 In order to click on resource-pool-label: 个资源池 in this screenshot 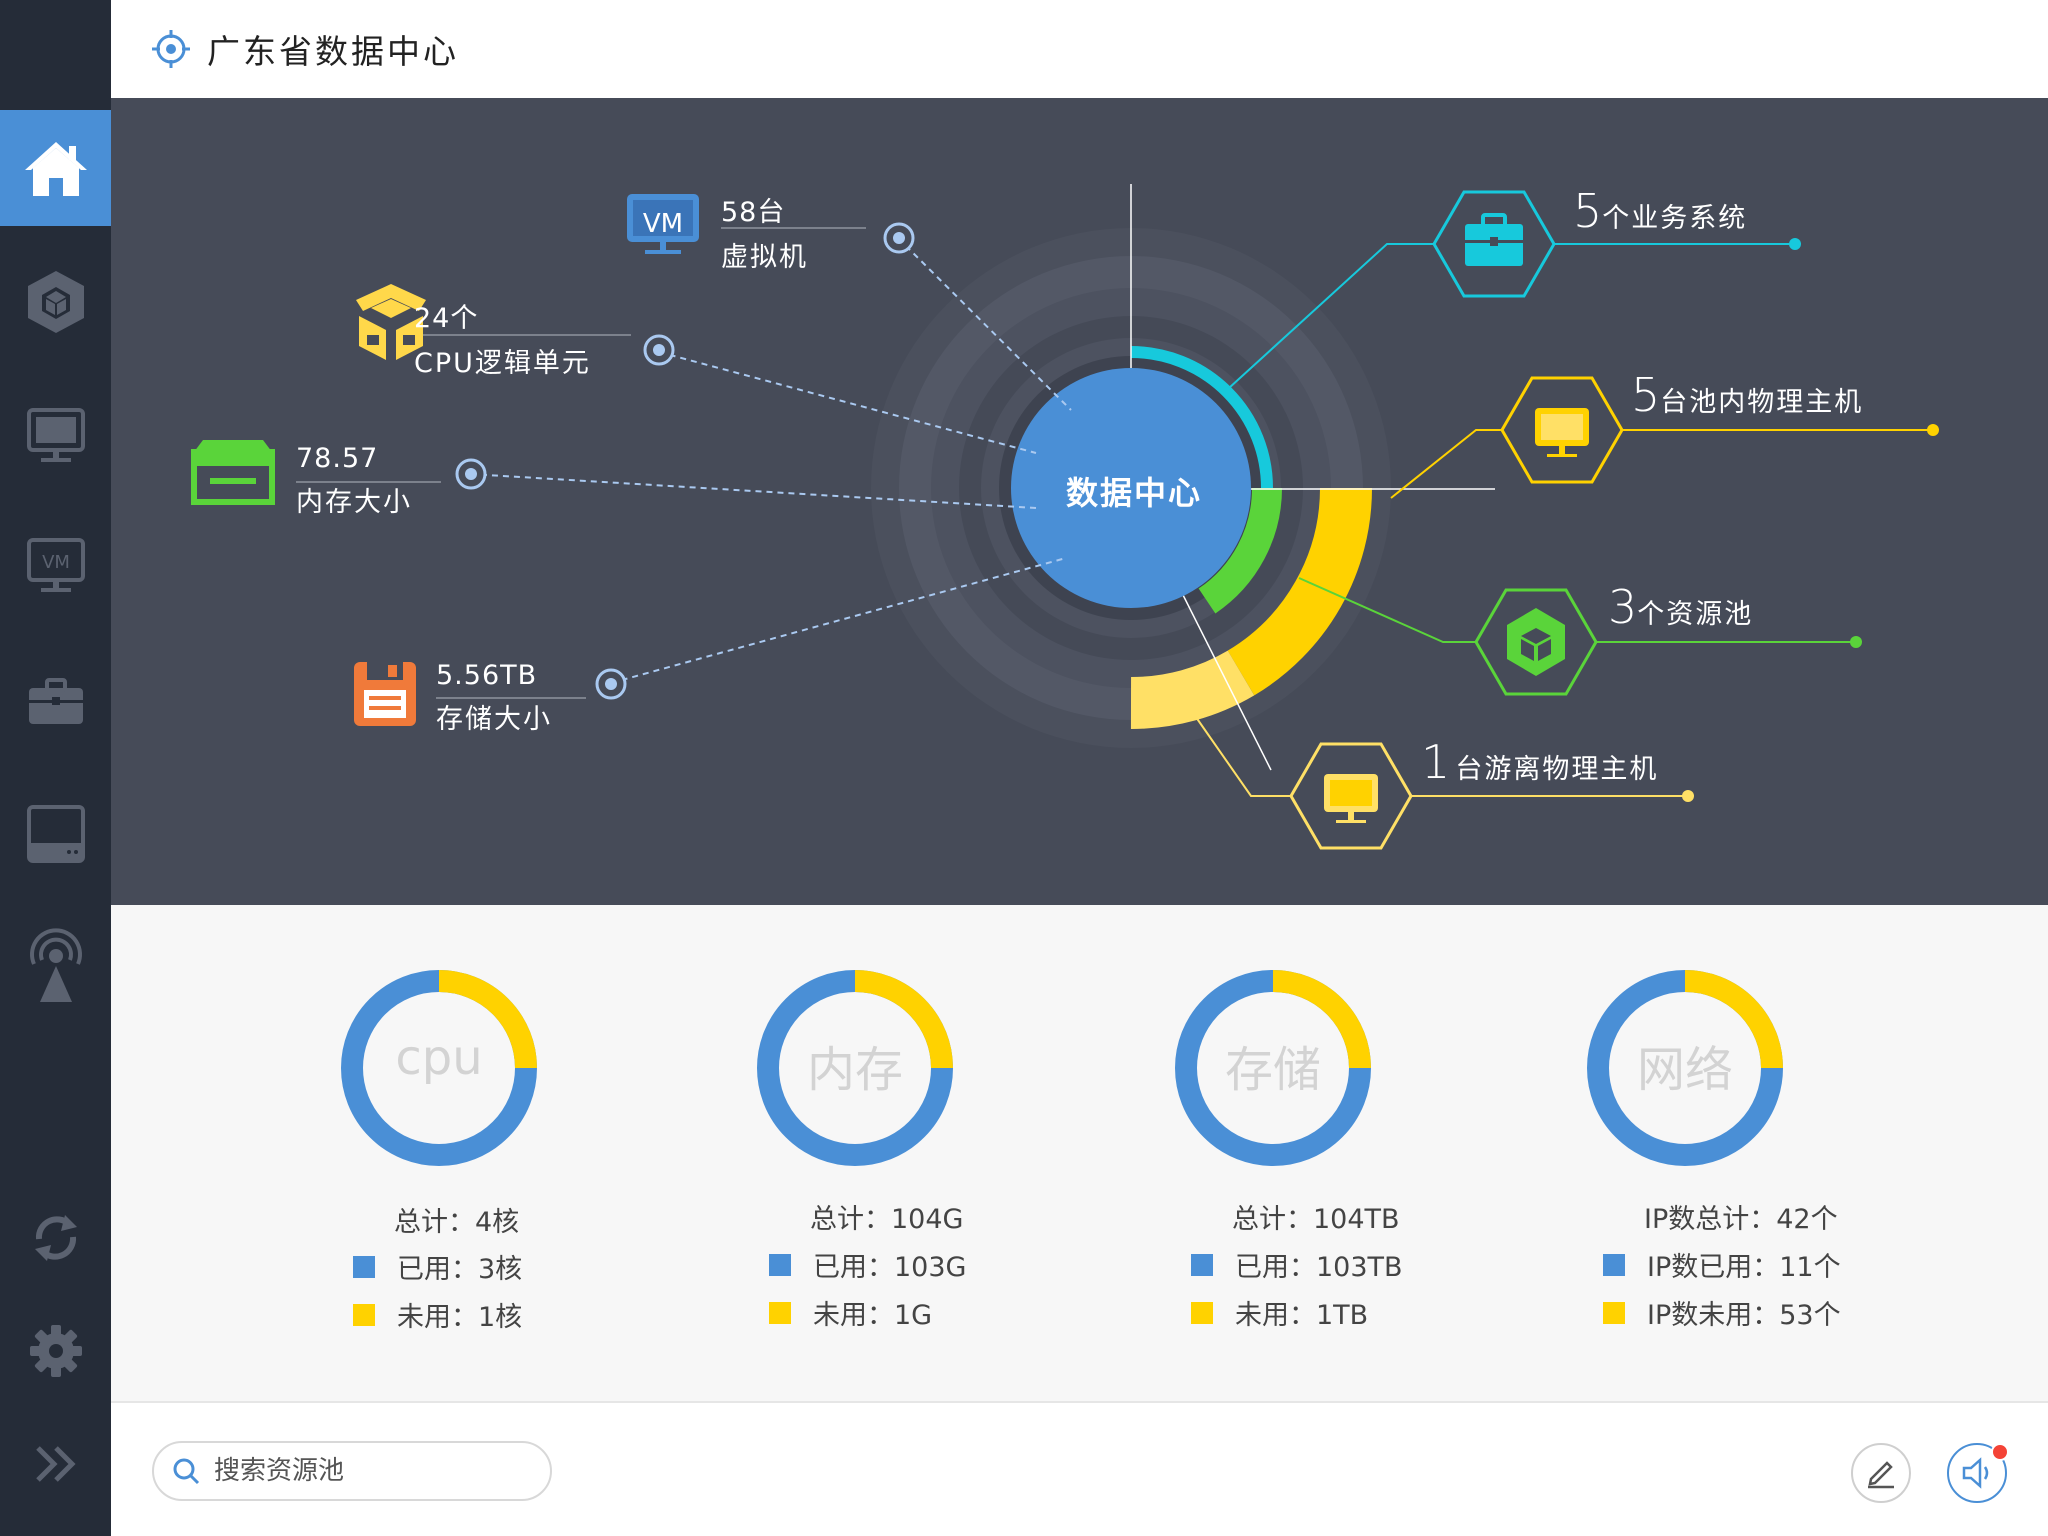, I will do `click(1695, 614)`.